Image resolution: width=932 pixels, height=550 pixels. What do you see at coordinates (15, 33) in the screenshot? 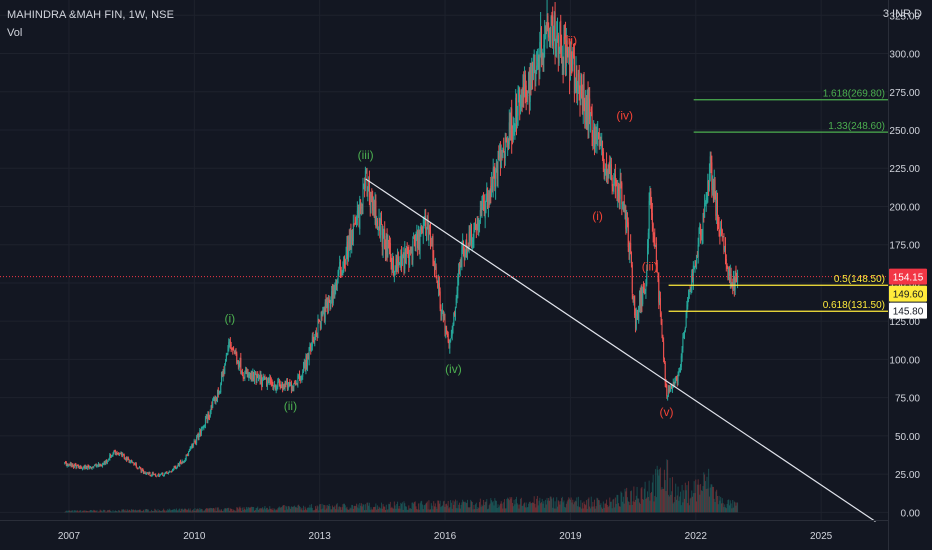
I see `volume-legend: Vol` at bounding box center [15, 33].